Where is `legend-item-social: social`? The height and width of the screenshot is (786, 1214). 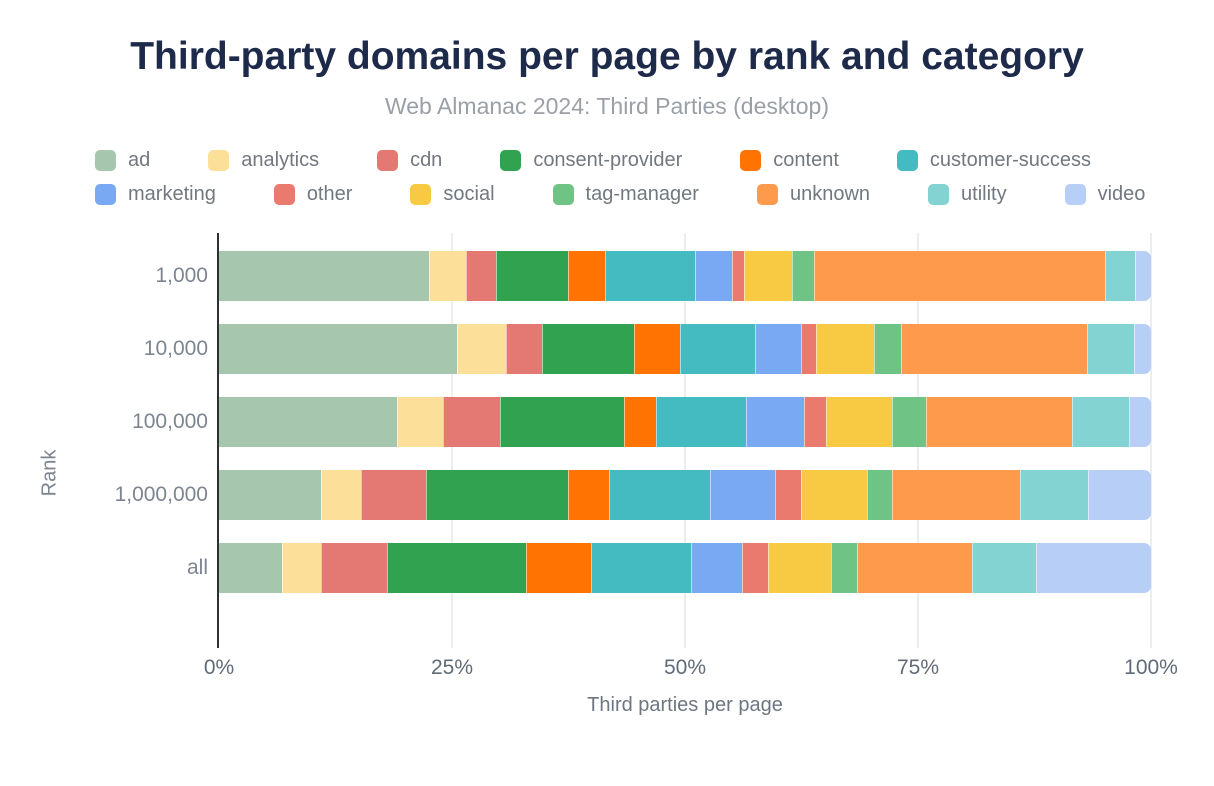 legend-item-social: social is located at coordinates (452, 194).